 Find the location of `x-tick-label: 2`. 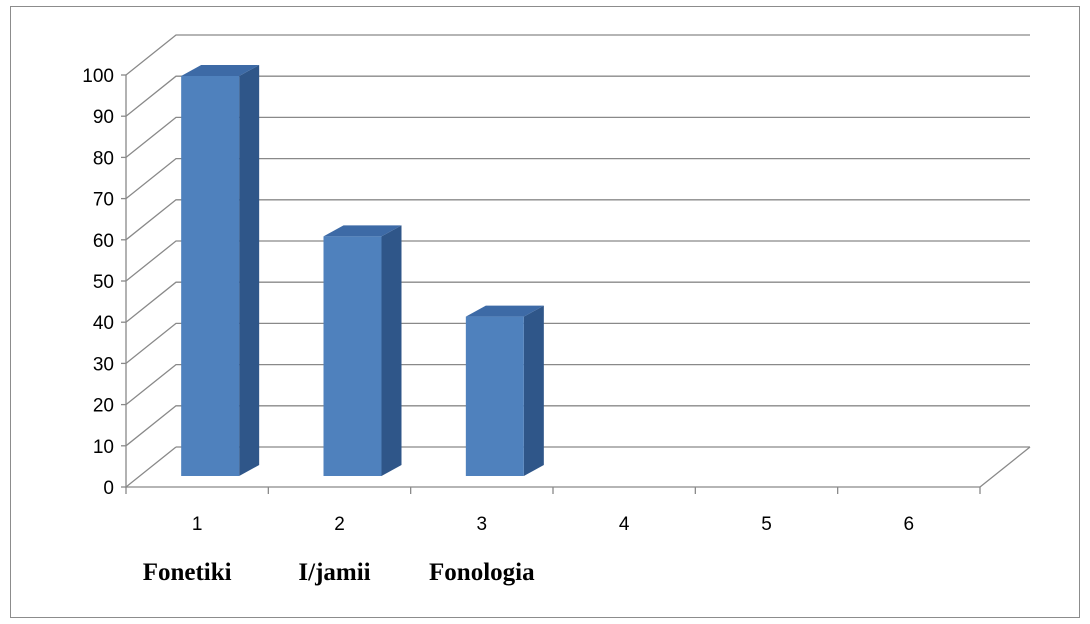

x-tick-label: 2 is located at coordinates (339, 524).